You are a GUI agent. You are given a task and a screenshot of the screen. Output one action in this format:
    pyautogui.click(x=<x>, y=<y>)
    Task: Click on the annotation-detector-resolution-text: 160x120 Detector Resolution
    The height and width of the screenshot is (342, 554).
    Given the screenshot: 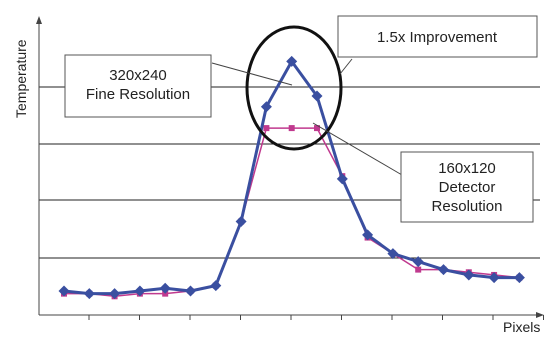 What is the action you would take?
    pyautogui.click(x=467, y=187)
    